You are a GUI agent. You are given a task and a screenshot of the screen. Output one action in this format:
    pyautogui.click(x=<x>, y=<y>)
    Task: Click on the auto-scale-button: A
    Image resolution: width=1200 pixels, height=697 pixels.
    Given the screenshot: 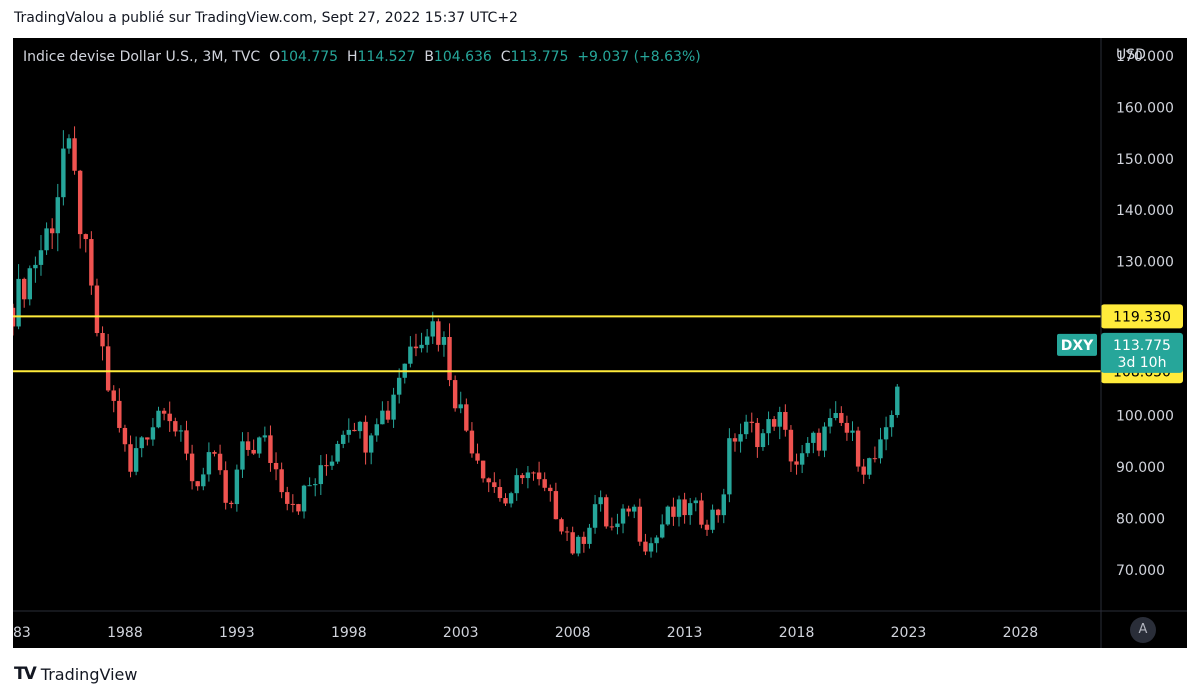 What is the action you would take?
    pyautogui.click(x=1143, y=630)
    